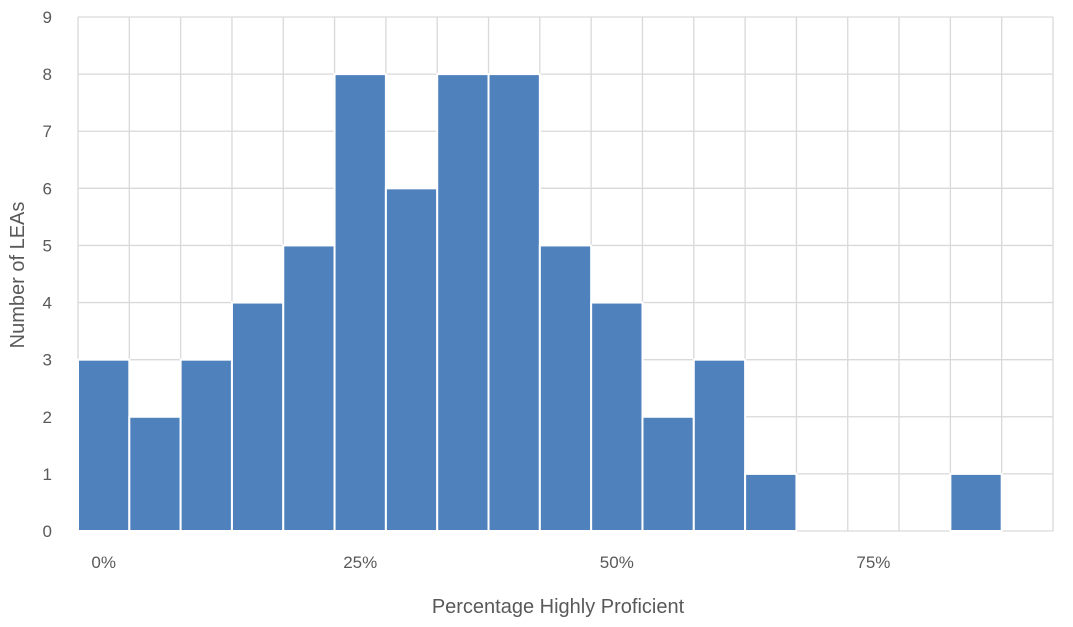 The height and width of the screenshot is (627, 1073). What do you see at coordinates (47, 131) in the screenshot?
I see `y-tick-label: 7` at bounding box center [47, 131].